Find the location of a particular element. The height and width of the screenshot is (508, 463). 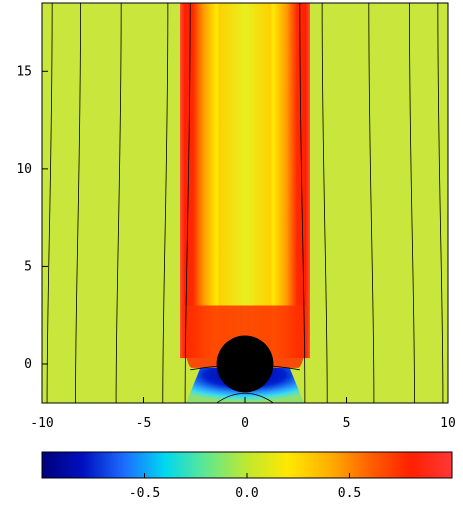

contour-line-wake is located at coordinates (245, 397).